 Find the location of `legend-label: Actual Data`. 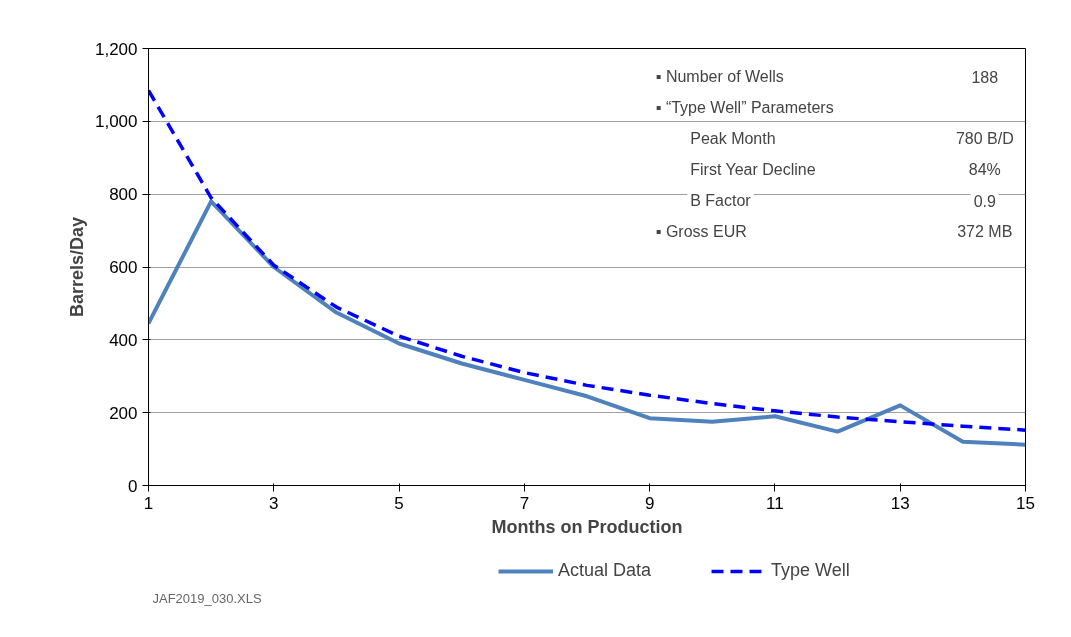

legend-label: Actual Data is located at coordinates (605, 570).